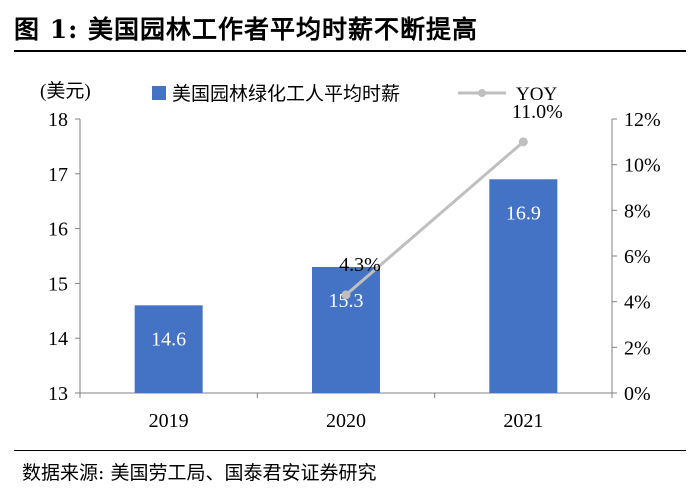 The height and width of the screenshot is (496, 700). What do you see at coordinates (350, 51) in the screenshot?
I see `title-rule` at bounding box center [350, 51].